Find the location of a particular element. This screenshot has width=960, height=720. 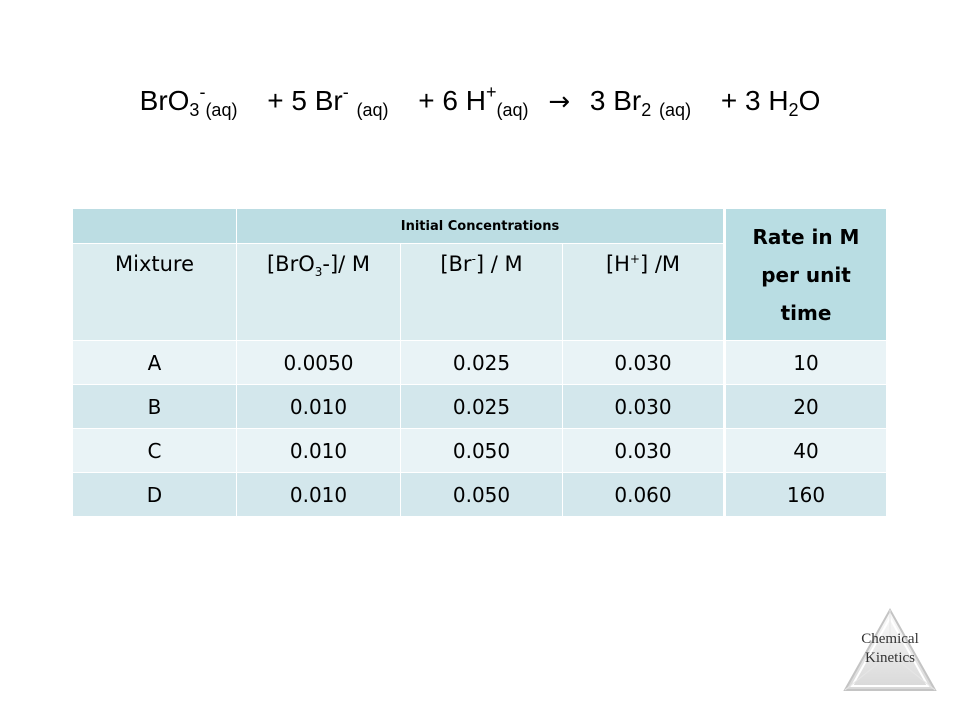

triangle-logo-icon is located at coordinates (890, 649).